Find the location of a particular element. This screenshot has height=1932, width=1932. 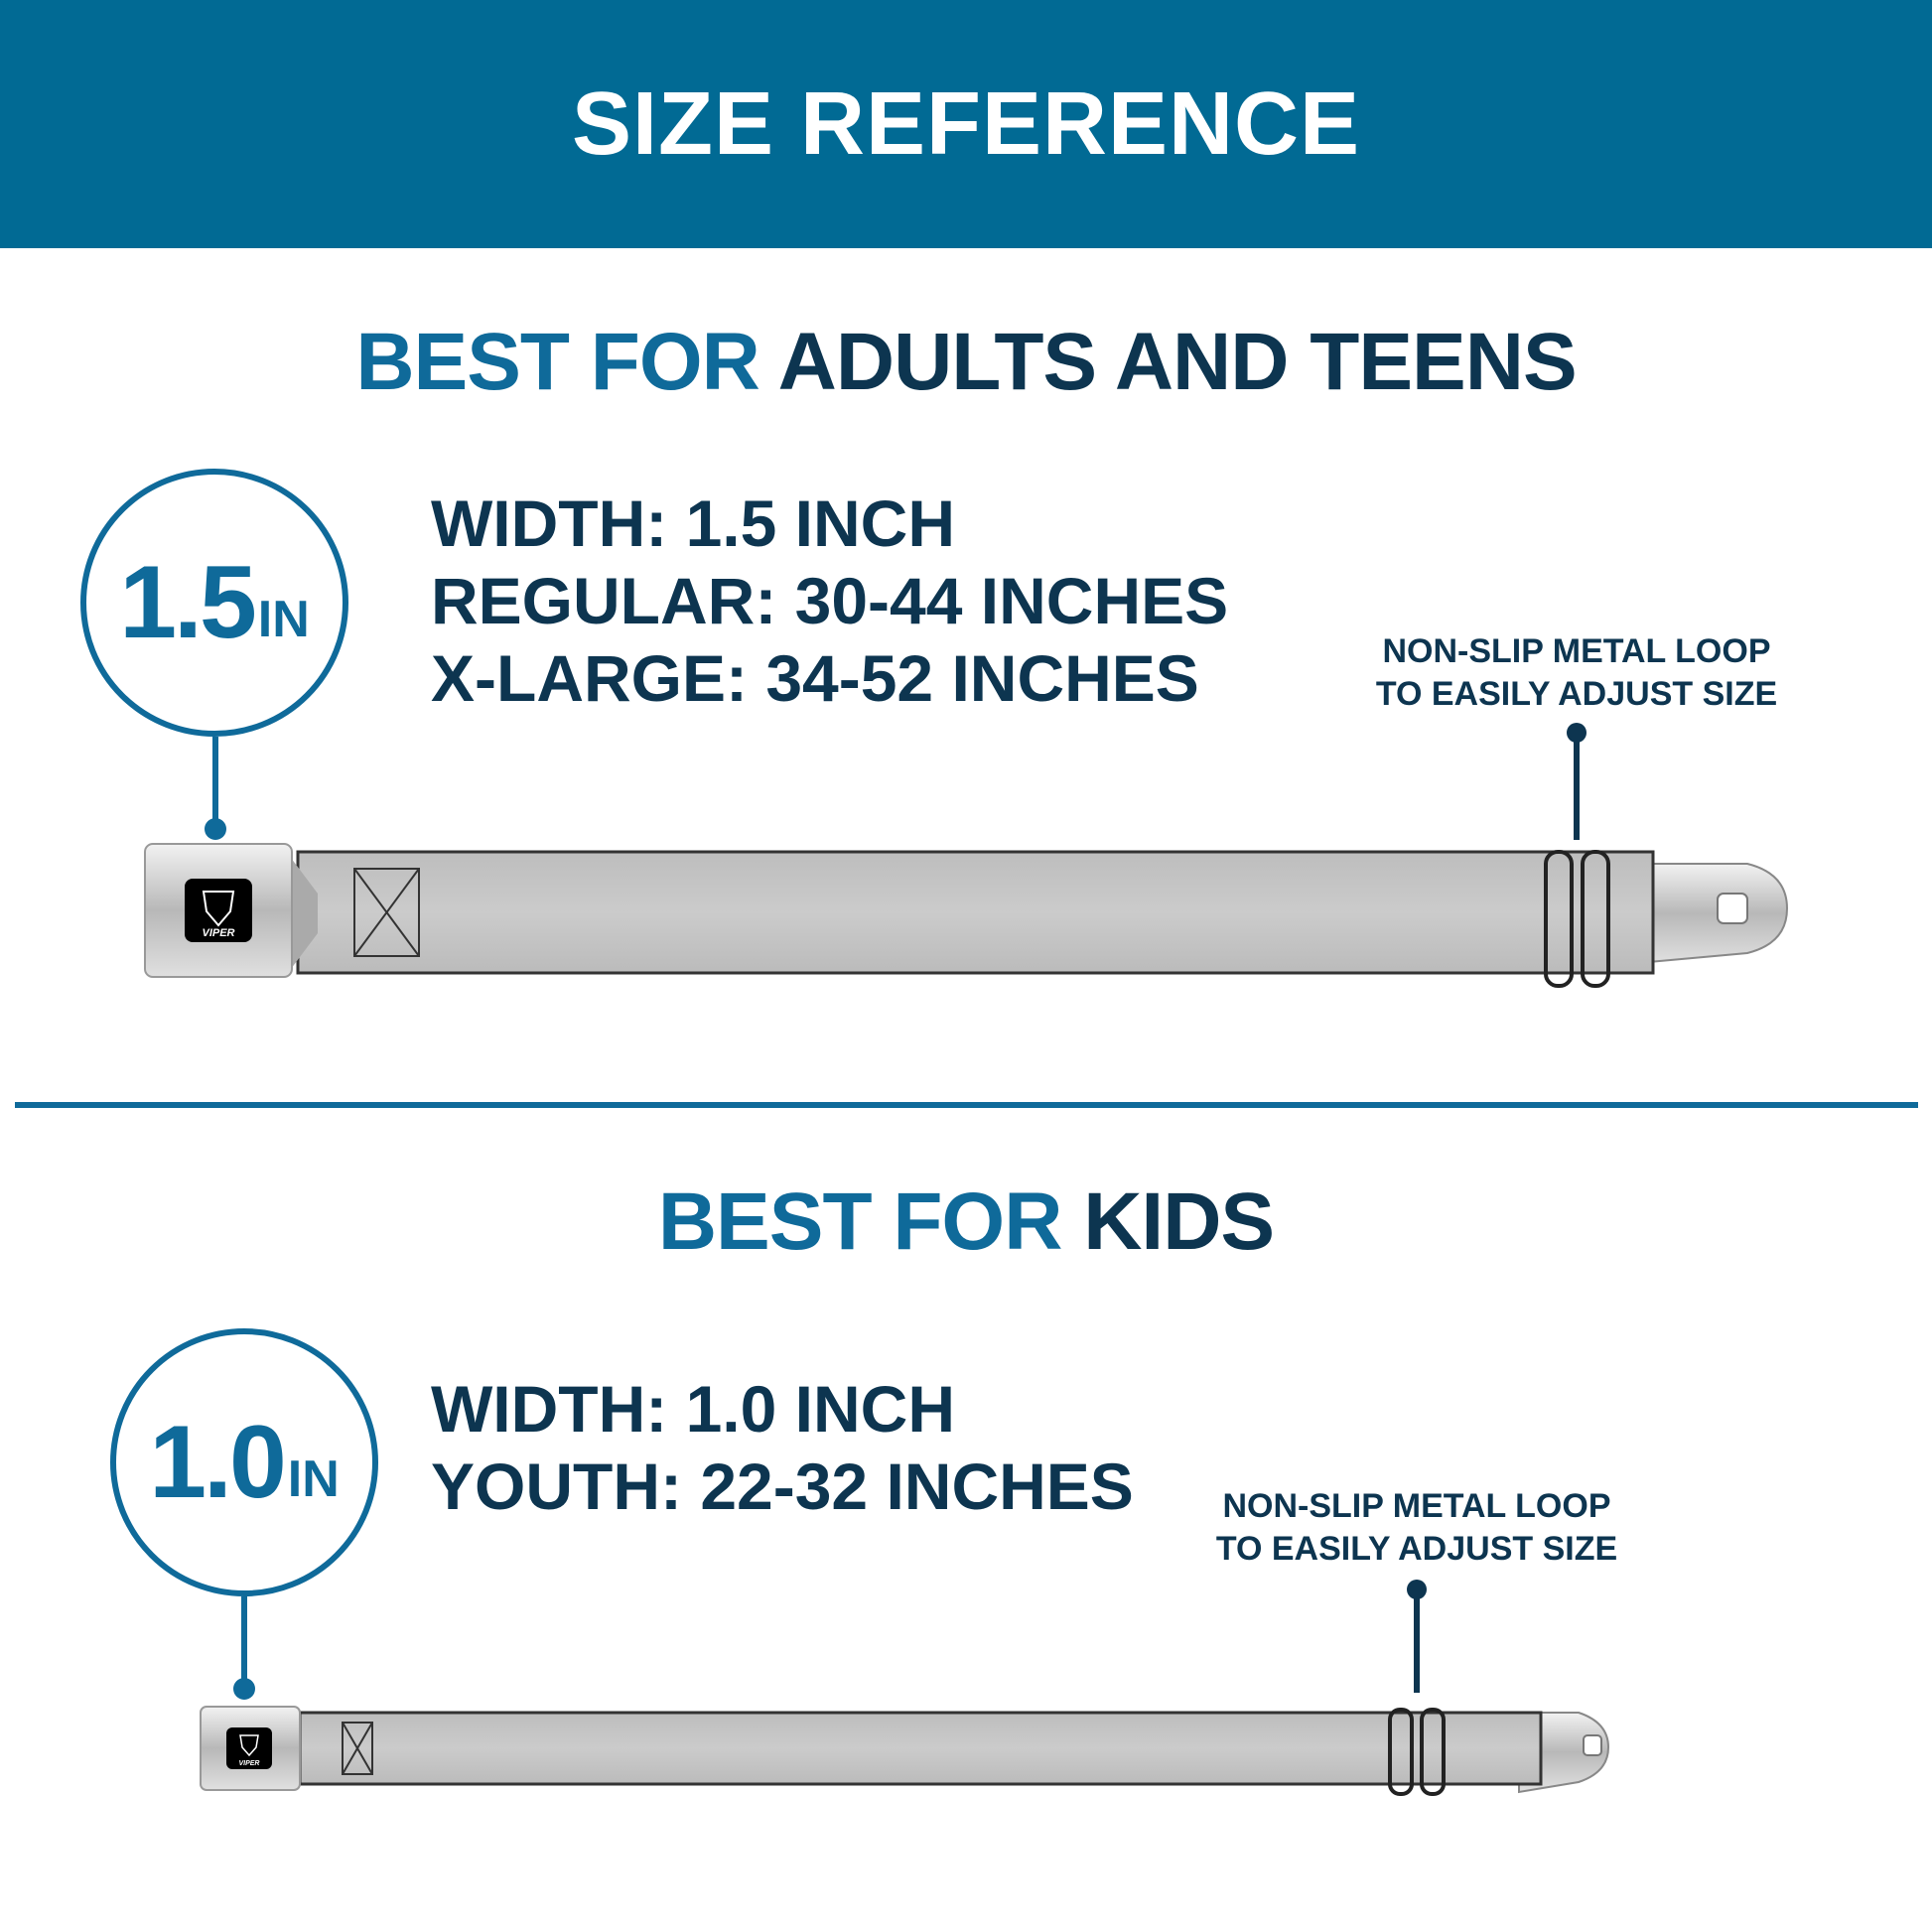

adult-note-line is located at coordinates (1577, 787).